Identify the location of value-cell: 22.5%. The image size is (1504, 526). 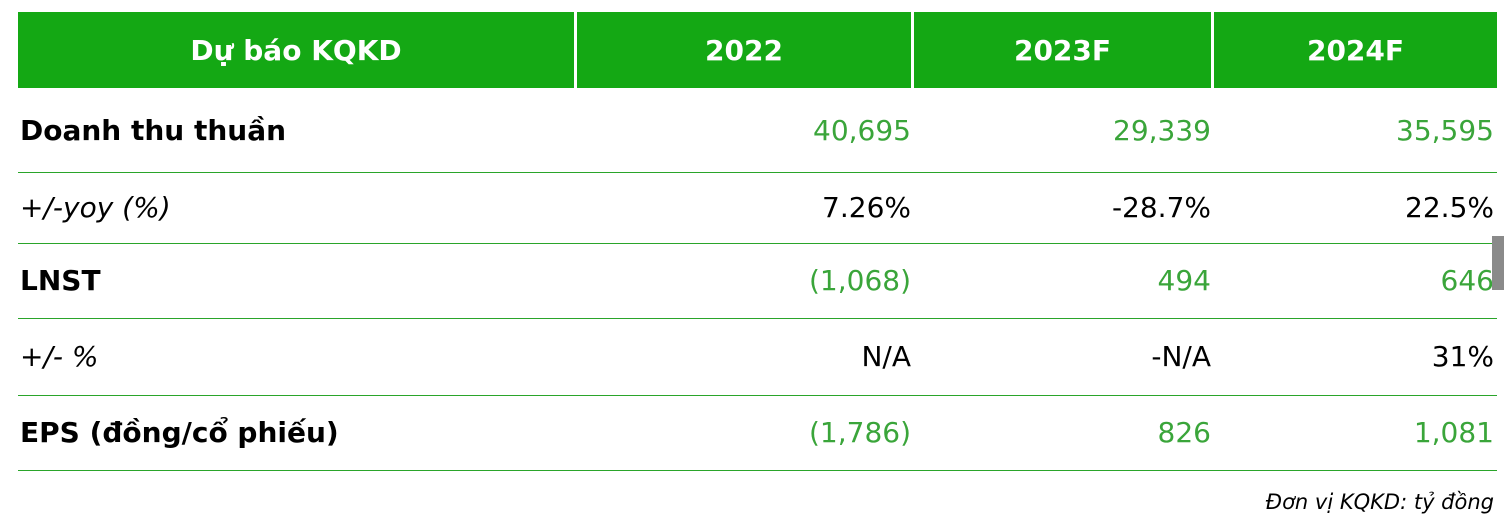
(1449, 207).